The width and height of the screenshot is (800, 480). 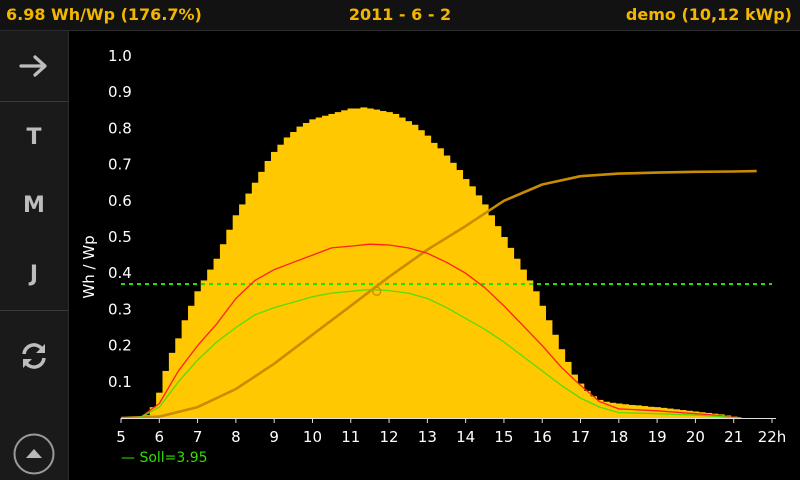 I want to click on x-tick-label-10: 15, so click(x=503, y=437).